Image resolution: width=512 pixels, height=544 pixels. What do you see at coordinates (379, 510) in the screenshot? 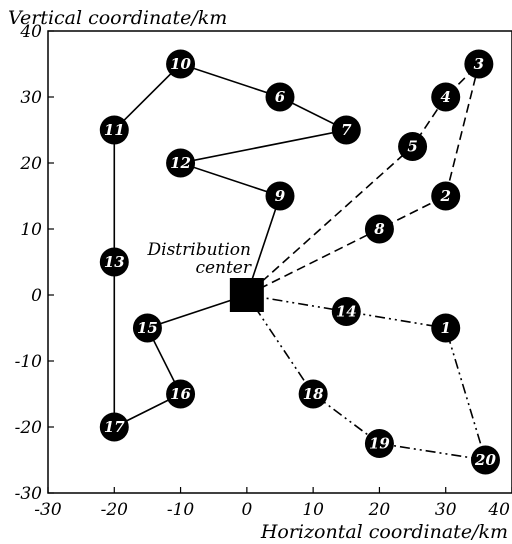
I see `x-tick-label: 20` at bounding box center [379, 510].